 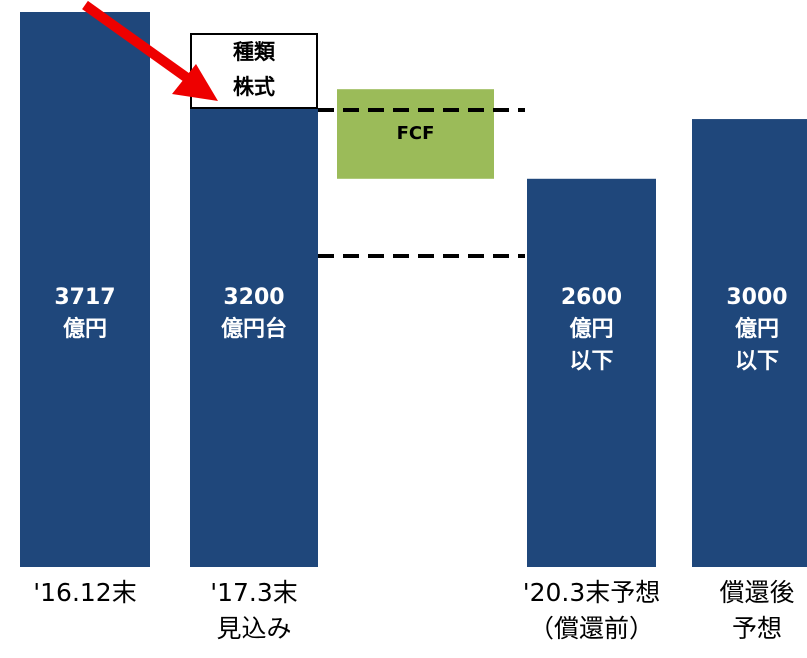 What do you see at coordinates (85, 313) in the screenshot?
I see `value-label: 3717 億円` at bounding box center [85, 313].